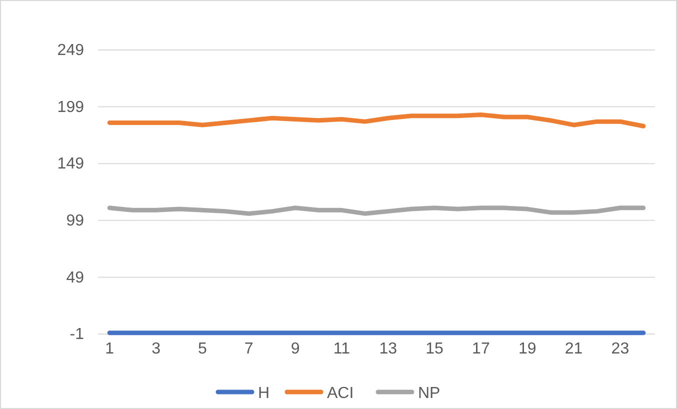 Image resolution: width=677 pixels, height=409 pixels. I want to click on y-tick-label: -1, so click(77, 335).